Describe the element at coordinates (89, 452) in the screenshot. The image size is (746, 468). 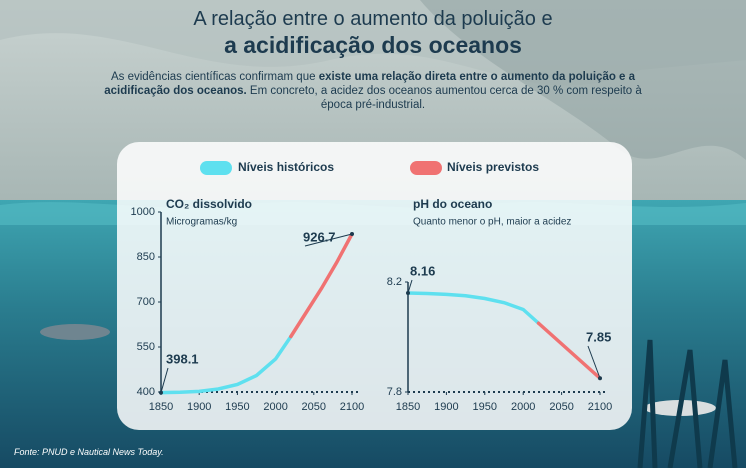
I see `source: Fonte: PNUD e Nautical News Today.` at that location.